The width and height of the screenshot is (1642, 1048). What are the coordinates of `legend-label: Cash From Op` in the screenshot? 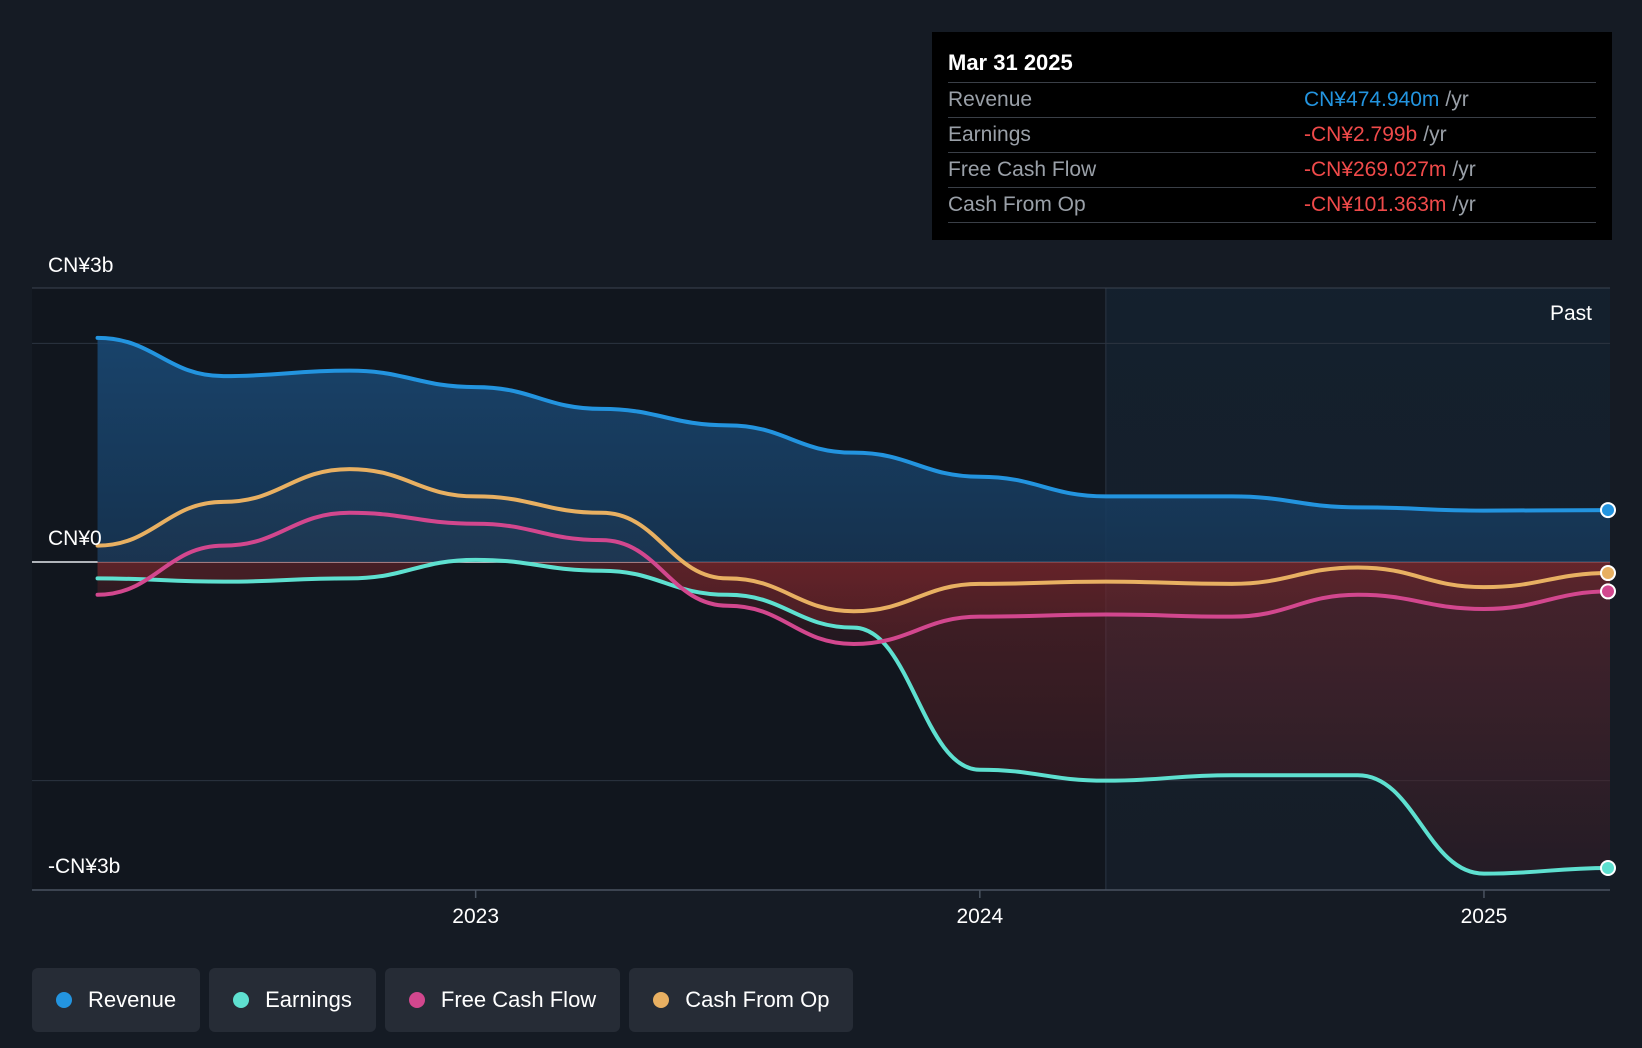 It's located at (757, 999).